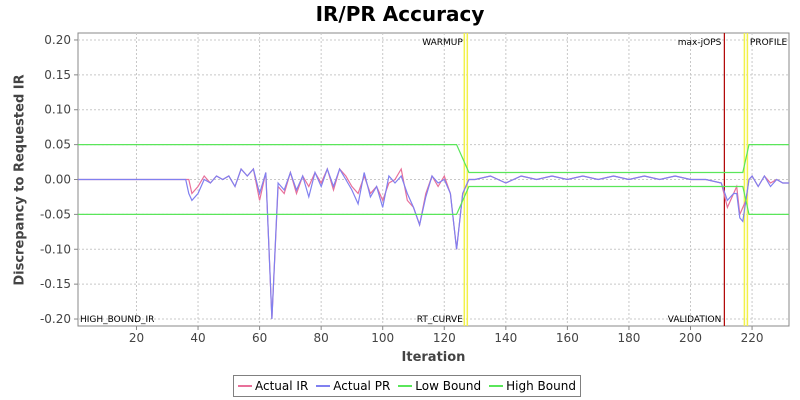 This screenshot has height=400, width=800. I want to click on legend-label: Low Bound, so click(448, 386).